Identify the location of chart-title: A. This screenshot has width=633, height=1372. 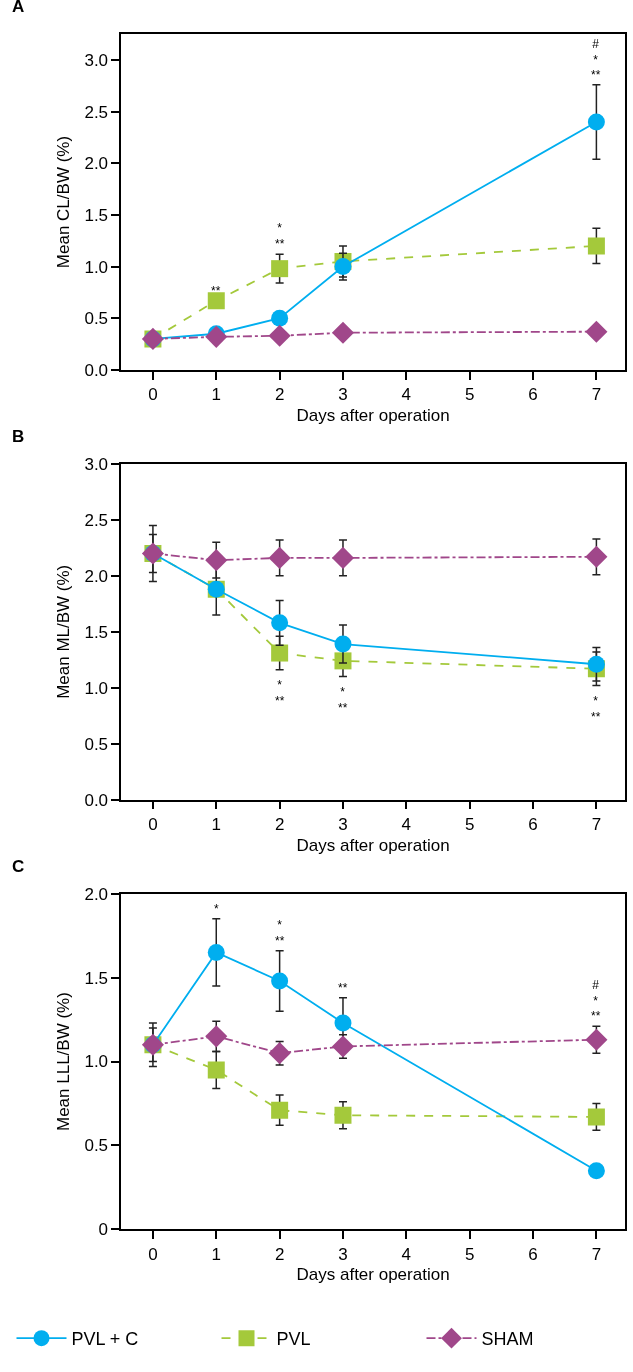
(18, 8).